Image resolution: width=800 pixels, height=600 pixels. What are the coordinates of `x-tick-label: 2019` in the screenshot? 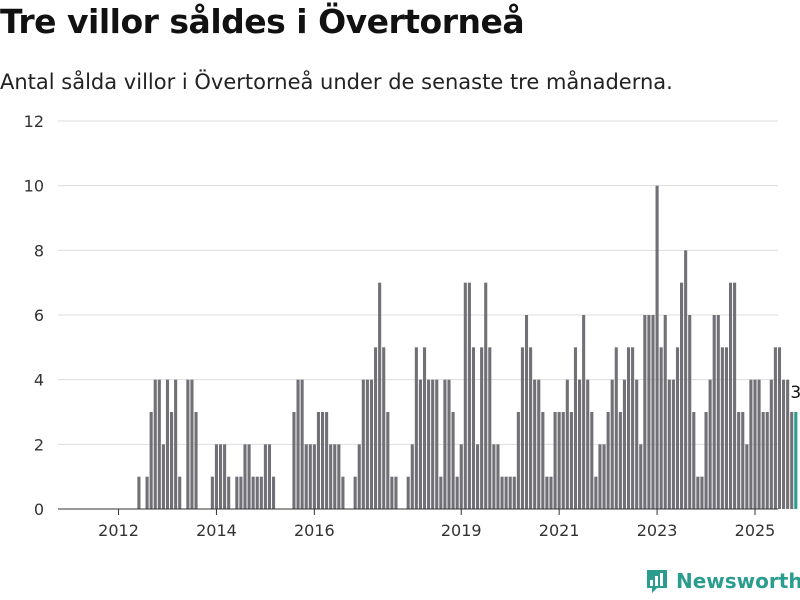 It's located at (461, 530).